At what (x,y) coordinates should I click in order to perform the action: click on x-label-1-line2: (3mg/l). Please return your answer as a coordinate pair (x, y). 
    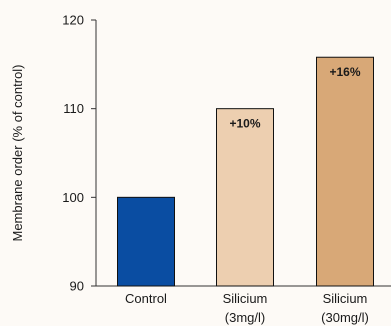
    Looking at the image, I should click on (245, 317).